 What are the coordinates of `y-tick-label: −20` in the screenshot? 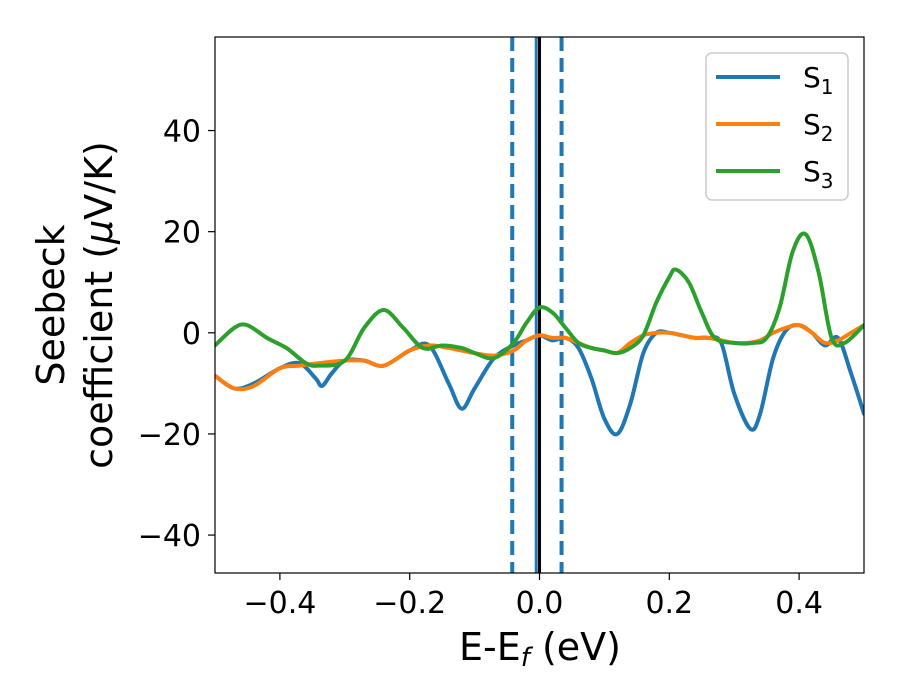 It's located at (169, 435).